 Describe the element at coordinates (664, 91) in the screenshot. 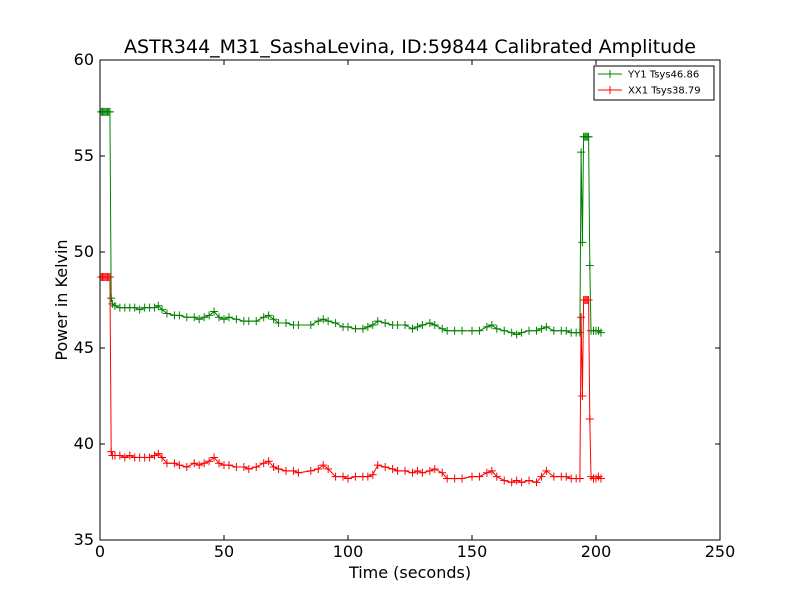

I see `legend-label: XX1 Tsys38.79` at that location.